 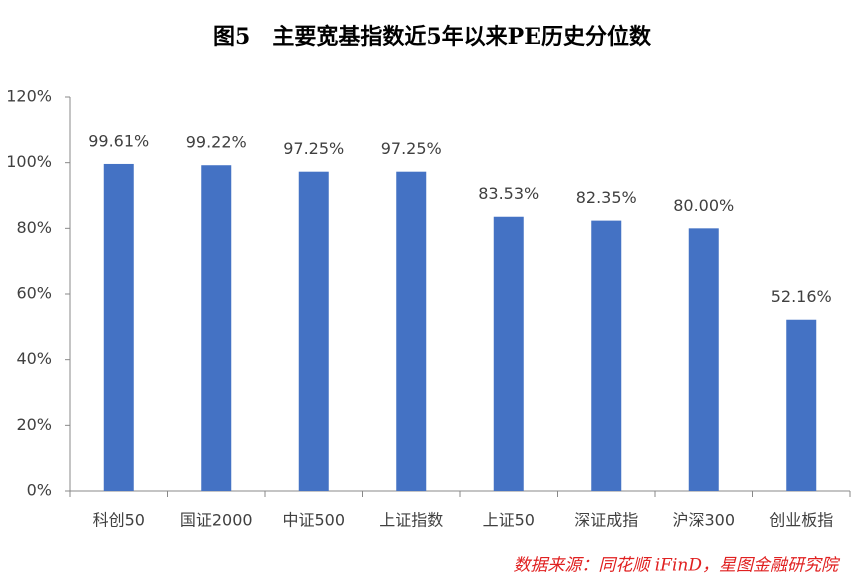 What do you see at coordinates (432, 37) in the screenshot?
I see `chart-title: 图5 主要宽基指数近5年以来PE历史分位数` at bounding box center [432, 37].